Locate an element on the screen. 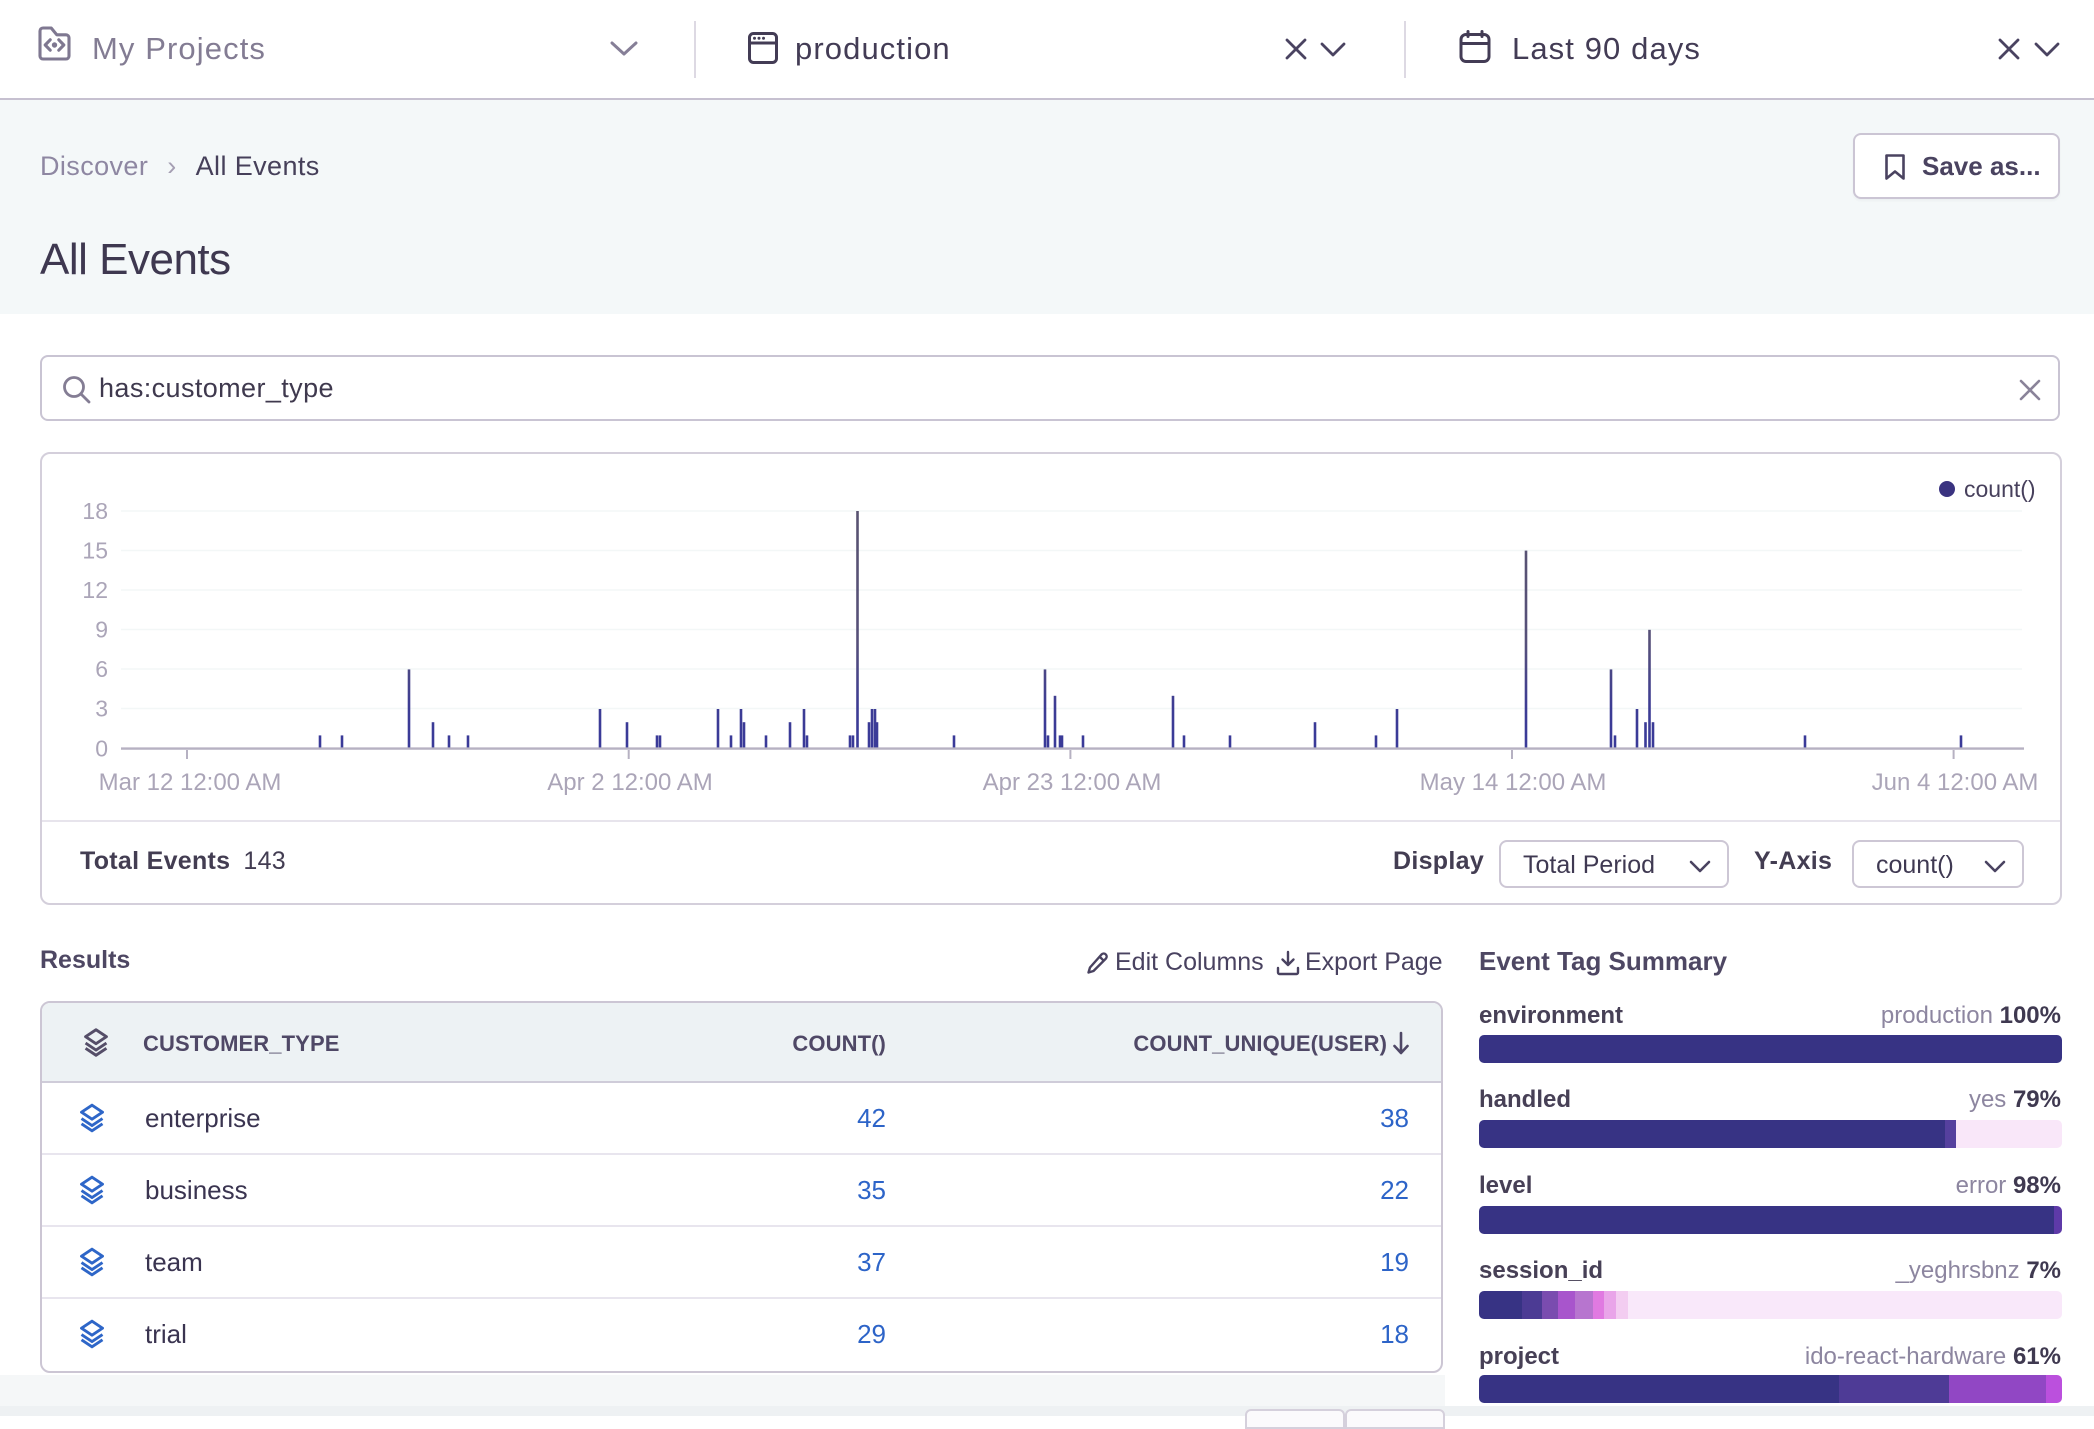 The image size is (2094, 1429). svg-text: 9 is located at coordinates (101, 630).